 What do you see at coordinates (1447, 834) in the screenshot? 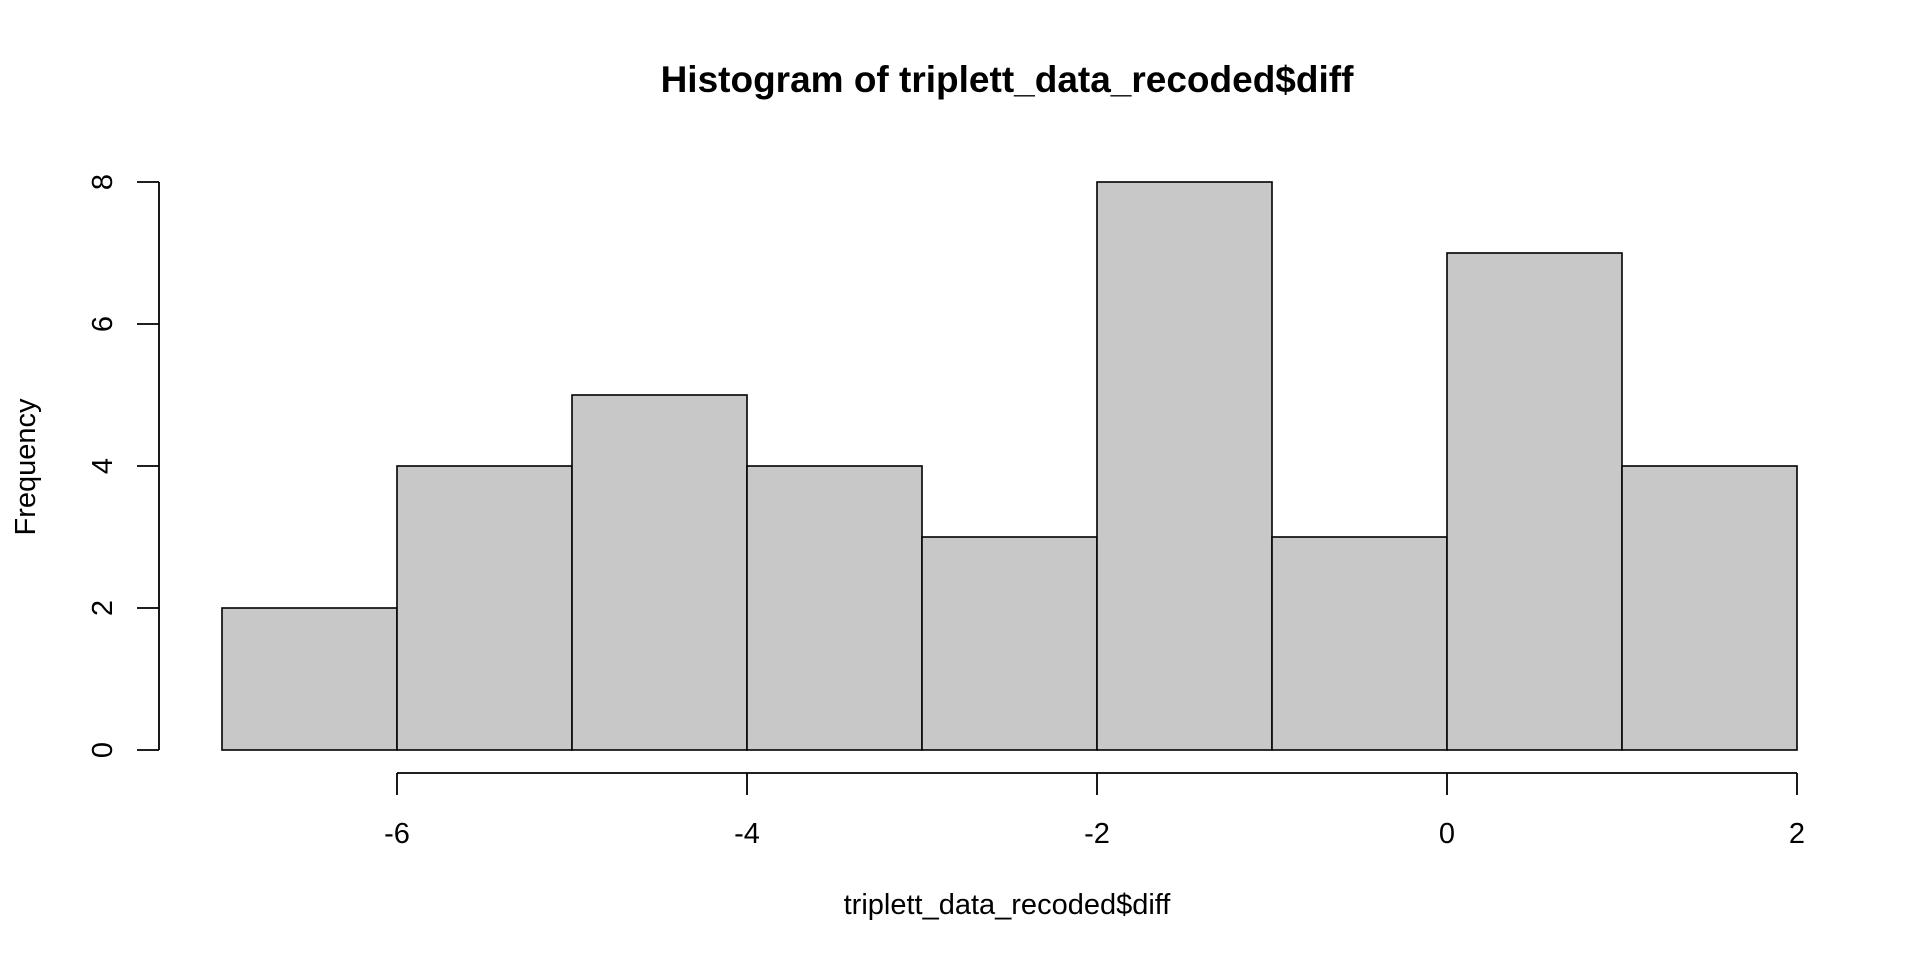
I see `x-tick-label: 0` at bounding box center [1447, 834].